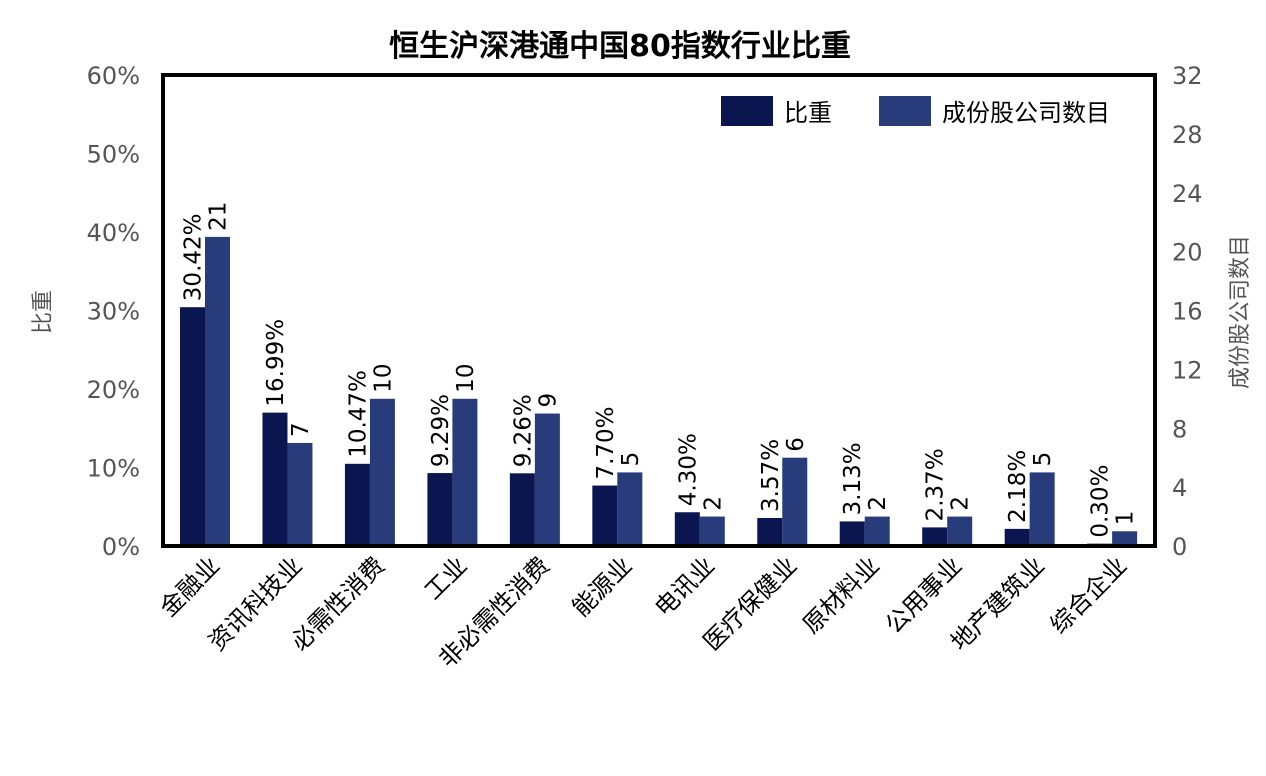 The height and width of the screenshot is (776, 1266). What do you see at coordinates (905, 111) in the screenshot?
I see `legend-swatch-count` at bounding box center [905, 111].